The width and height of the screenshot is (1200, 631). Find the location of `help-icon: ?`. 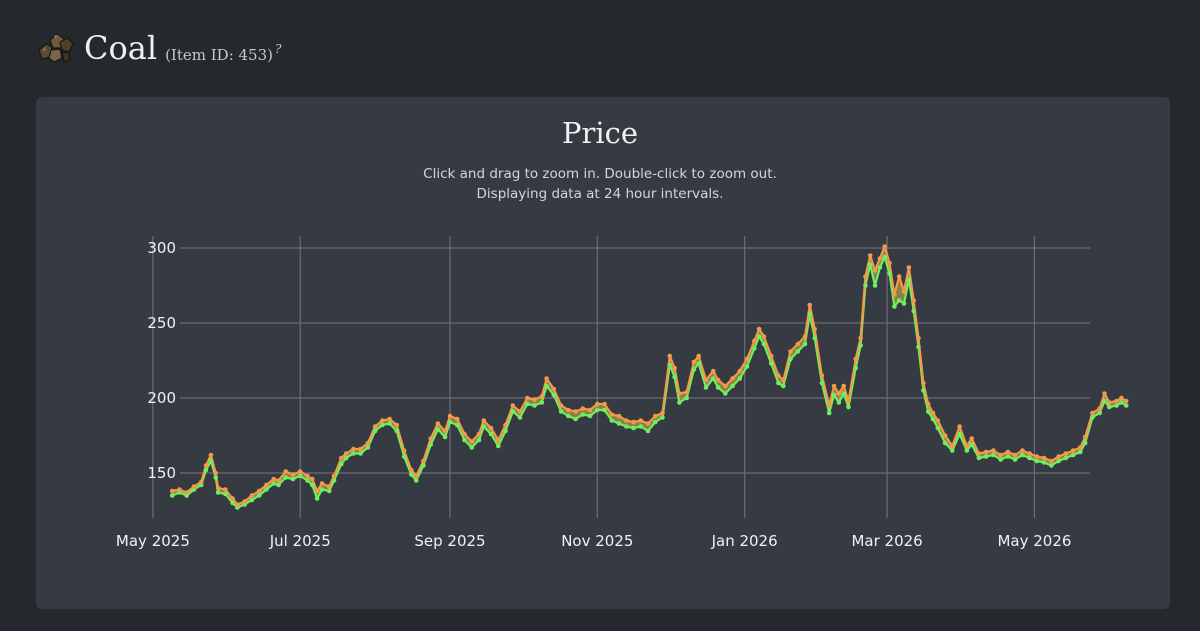

help-icon: ? is located at coordinates (278, 49).